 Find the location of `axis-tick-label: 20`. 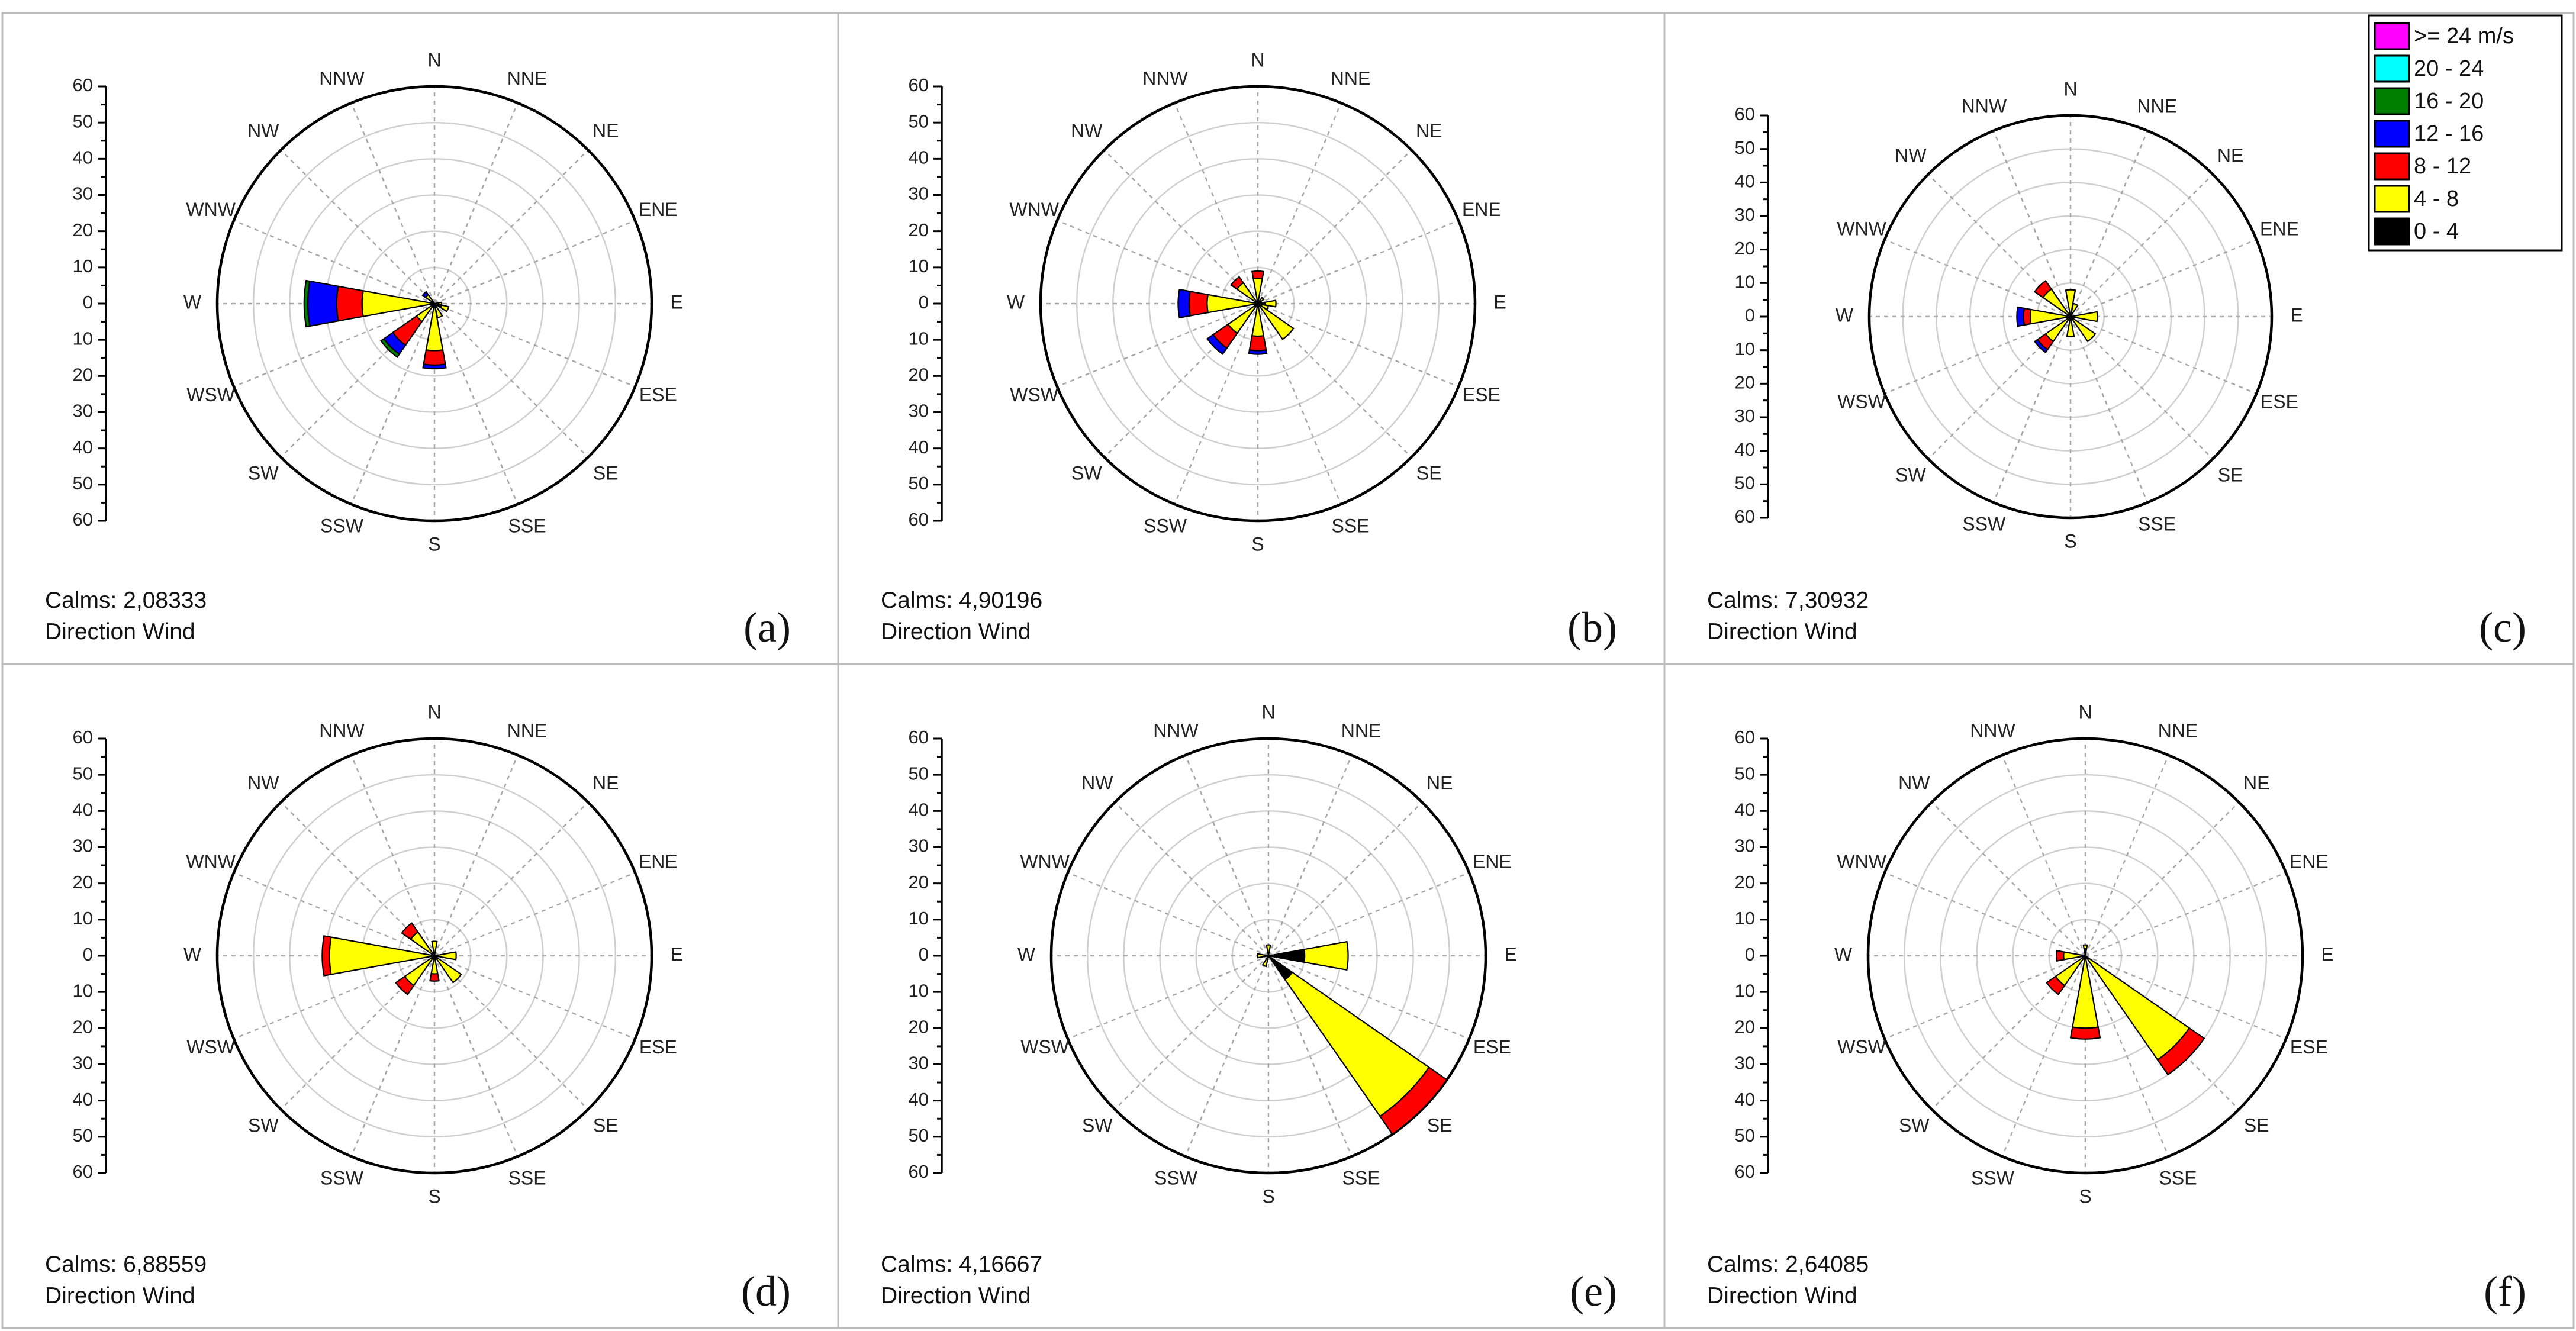

axis-tick-label: 20 is located at coordinates (83, 1027).